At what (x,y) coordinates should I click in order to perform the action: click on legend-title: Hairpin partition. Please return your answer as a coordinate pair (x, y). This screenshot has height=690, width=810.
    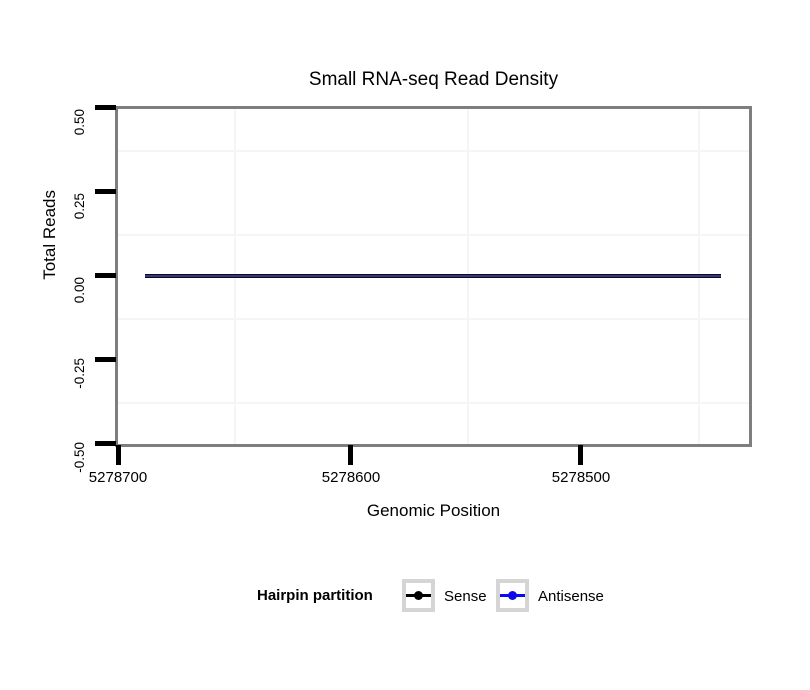
    Looking at the image, I should click on (315, 595).